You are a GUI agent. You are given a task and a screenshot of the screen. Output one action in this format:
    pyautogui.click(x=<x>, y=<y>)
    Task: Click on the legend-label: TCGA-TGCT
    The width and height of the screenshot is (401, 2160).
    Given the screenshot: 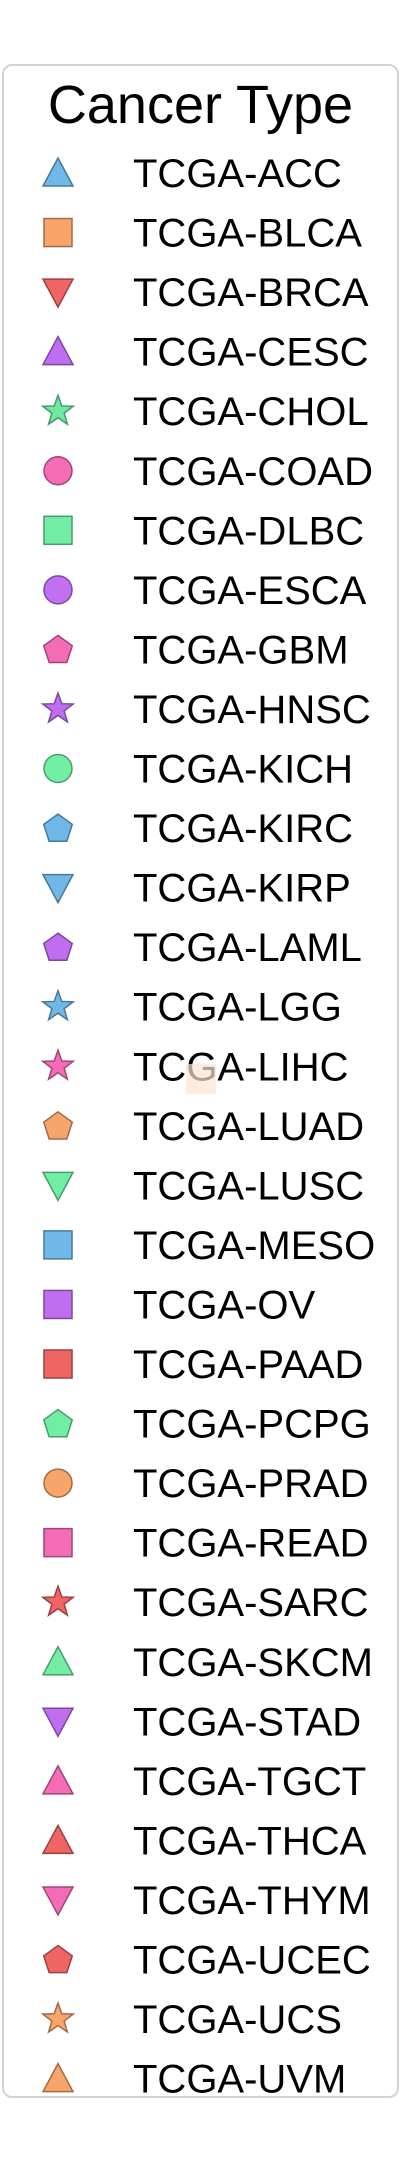 What is the action you would take?
    pyautogui.click(x=249, y=1782)
    